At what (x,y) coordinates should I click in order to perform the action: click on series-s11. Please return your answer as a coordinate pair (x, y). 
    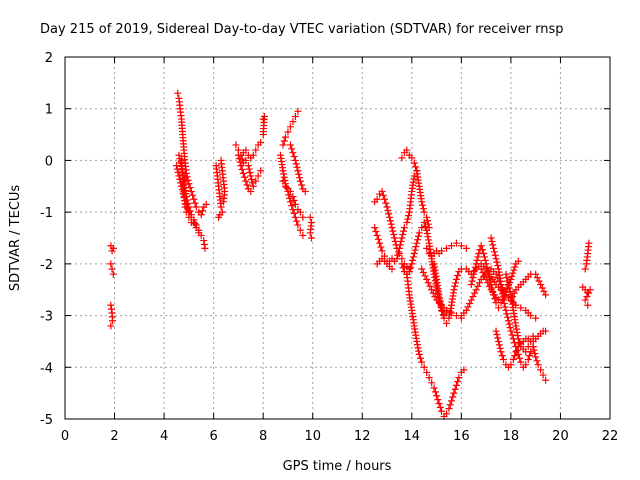
    Looking at the image, I should click on (244, 173).